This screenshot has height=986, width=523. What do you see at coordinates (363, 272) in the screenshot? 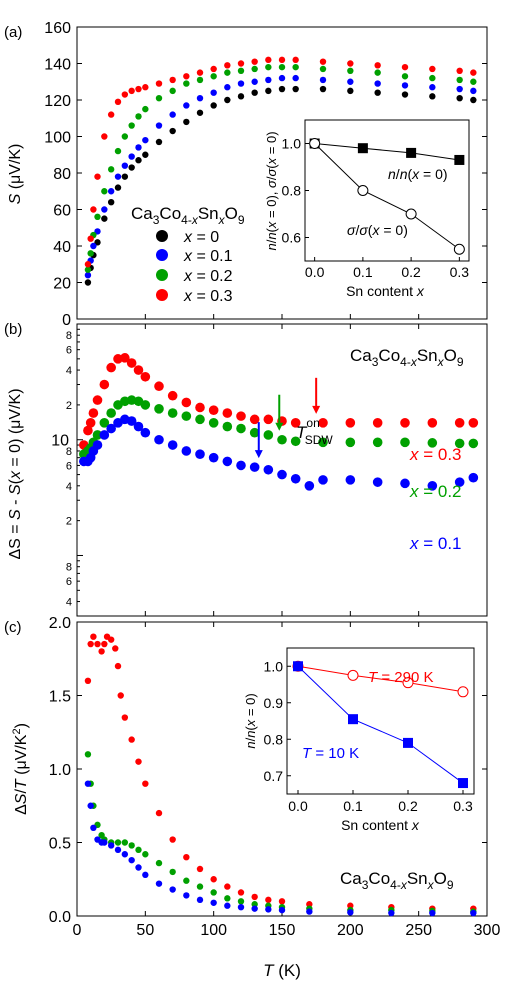
I see `inset-a-x-tick-label: 0.1` at bounding box center [363, 272].